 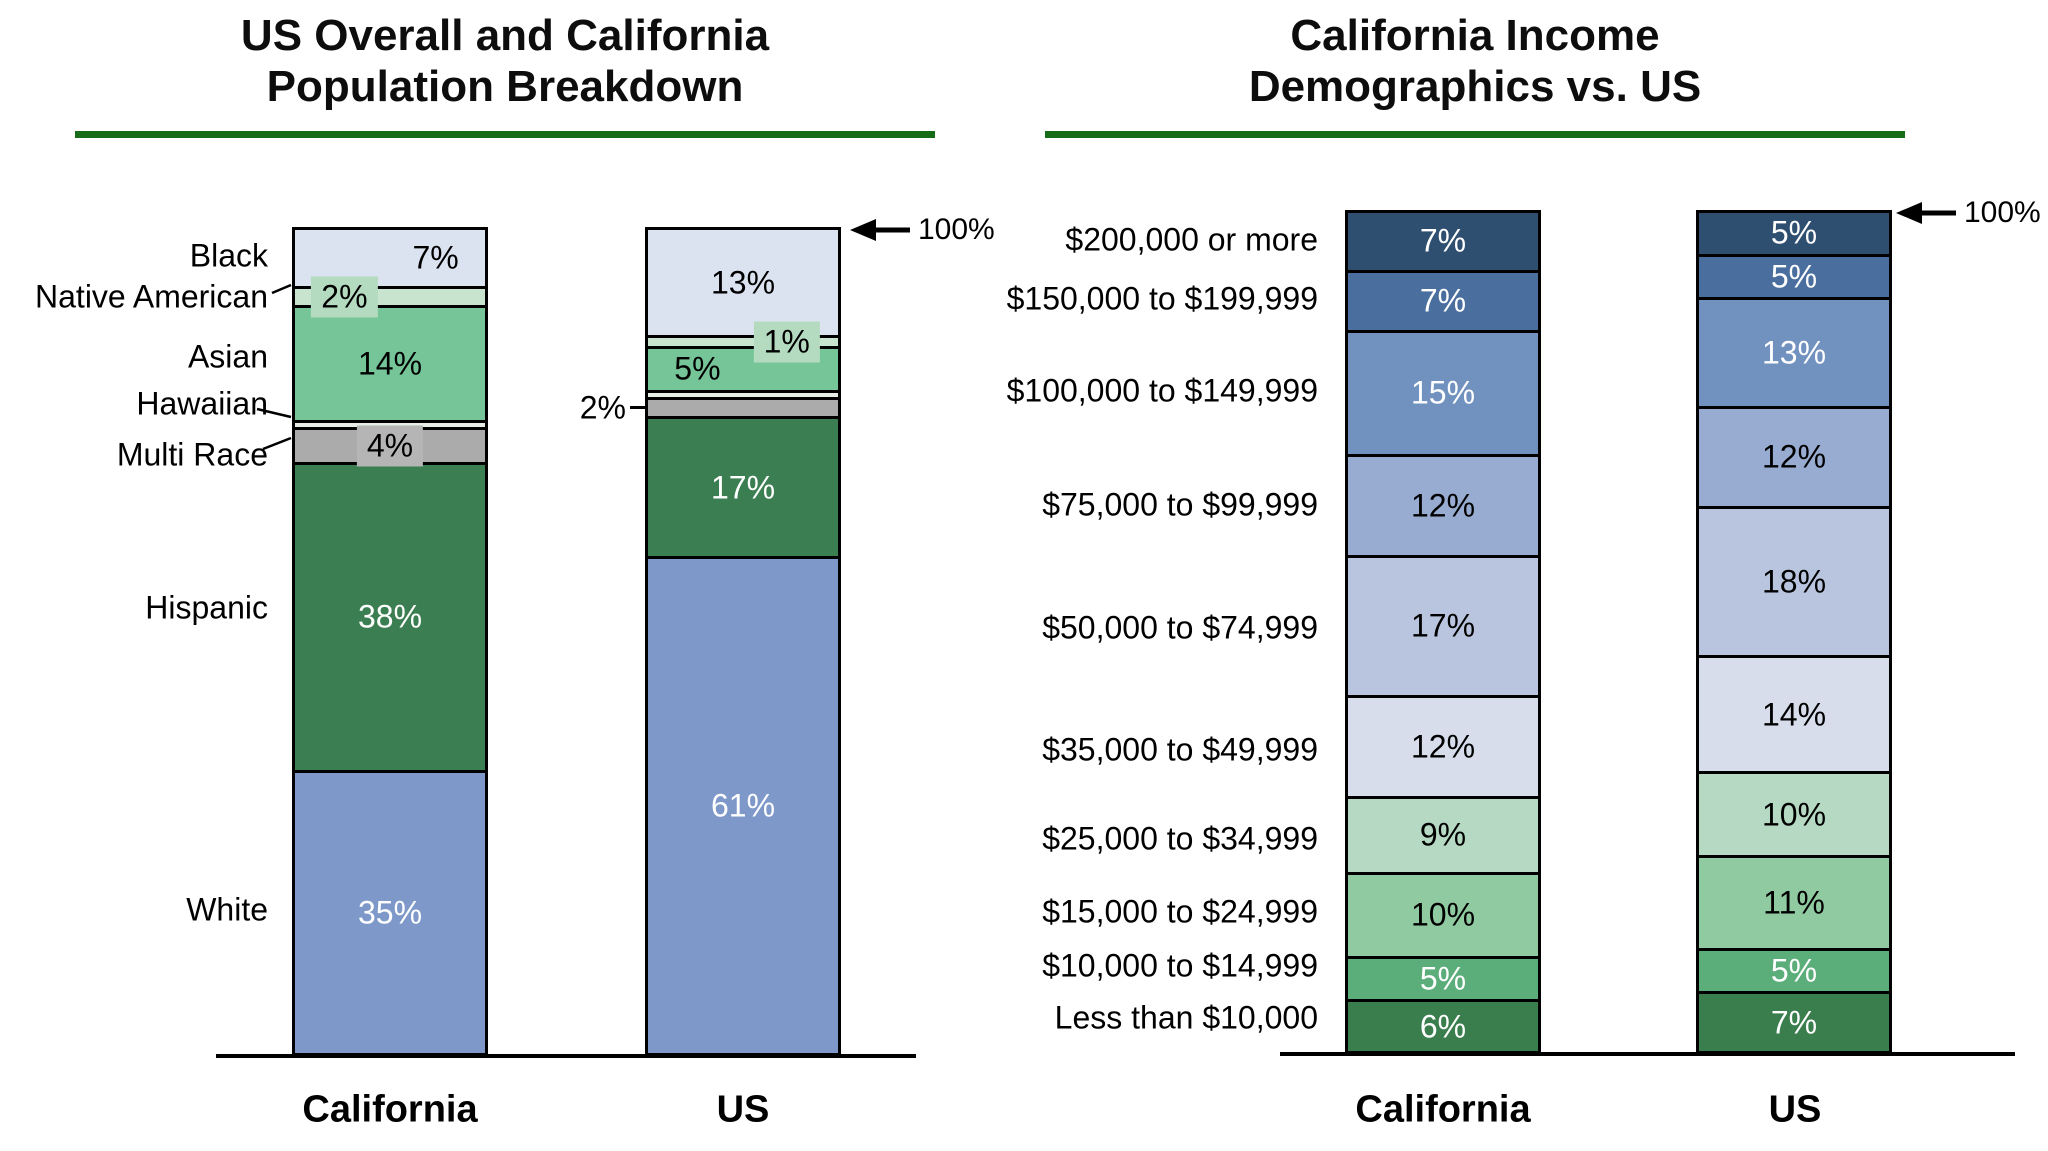 What do you see at coordinates (1443, 916) in the screenshot?
I see `california-segment-15-000-to-24-999: 10%` at bounding box center [1443, 916].